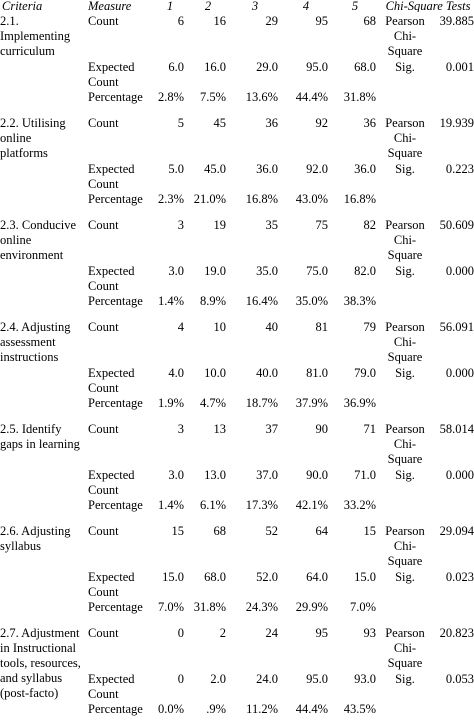  I want to click on value-cell: 4, so click(180, 327).